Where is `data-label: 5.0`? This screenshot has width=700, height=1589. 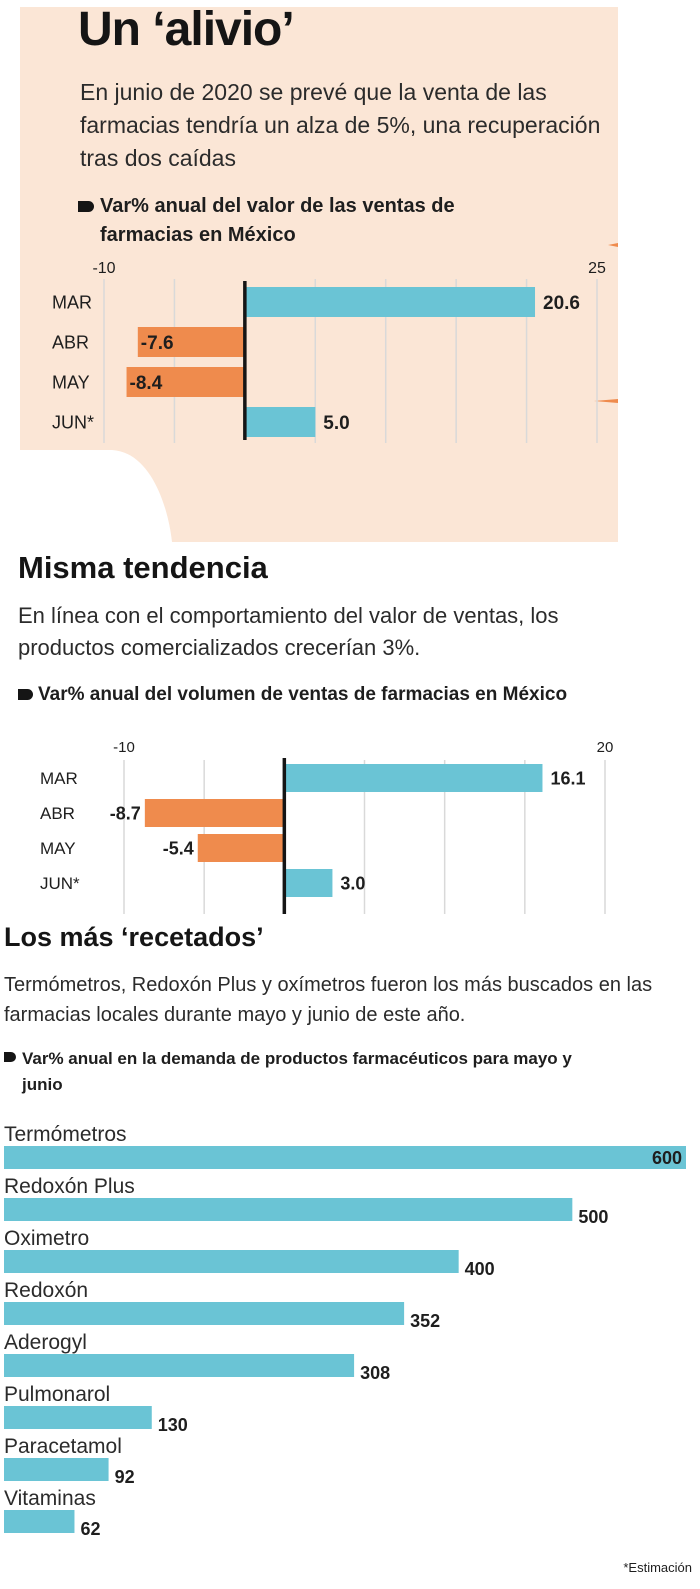 data-label: 5.0 is located at coordinates (336, 423).